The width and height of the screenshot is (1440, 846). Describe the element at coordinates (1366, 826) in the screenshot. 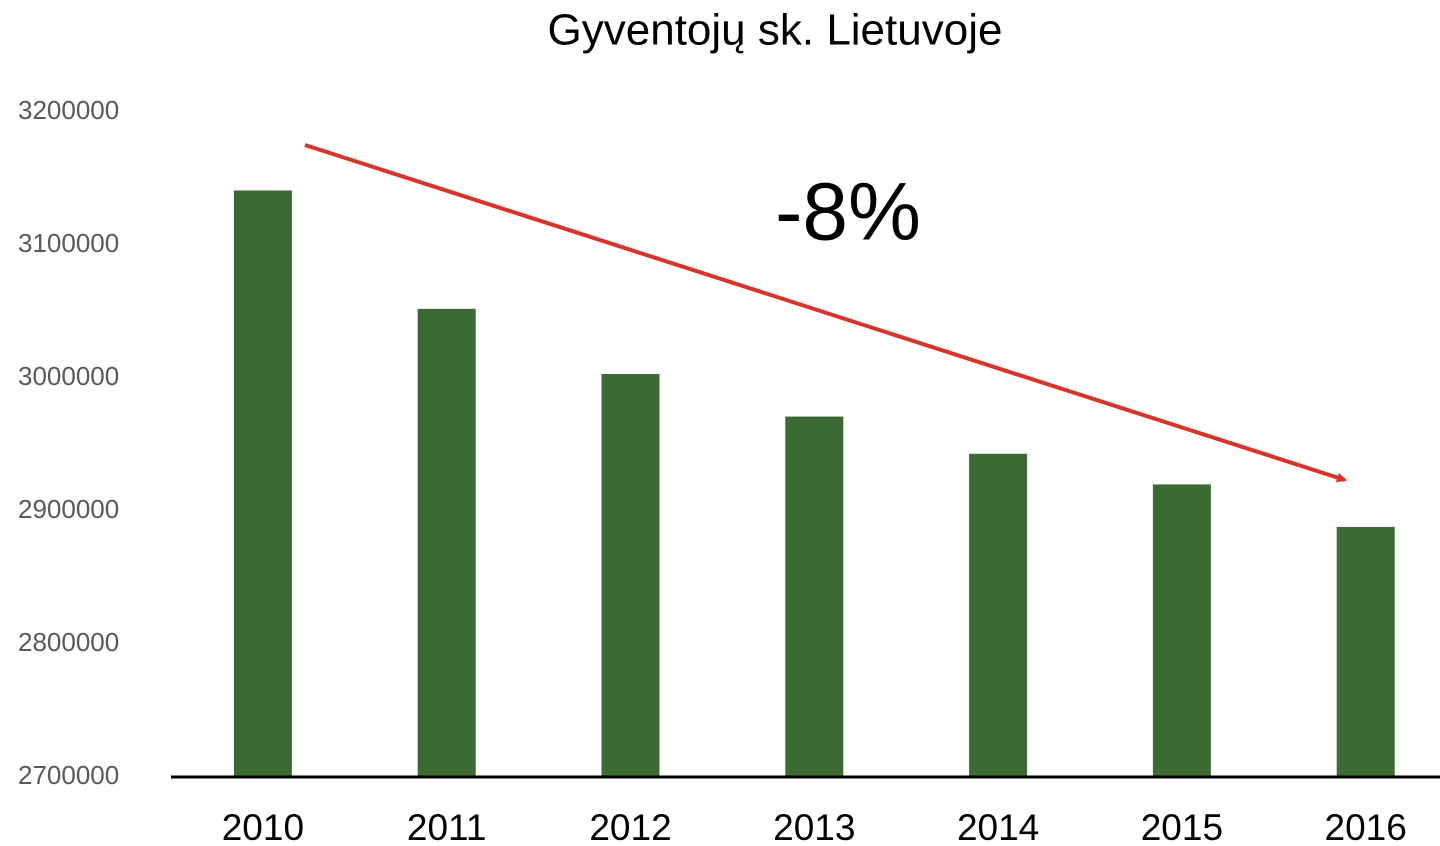

I see `x-tick-label: 2016` at that location.